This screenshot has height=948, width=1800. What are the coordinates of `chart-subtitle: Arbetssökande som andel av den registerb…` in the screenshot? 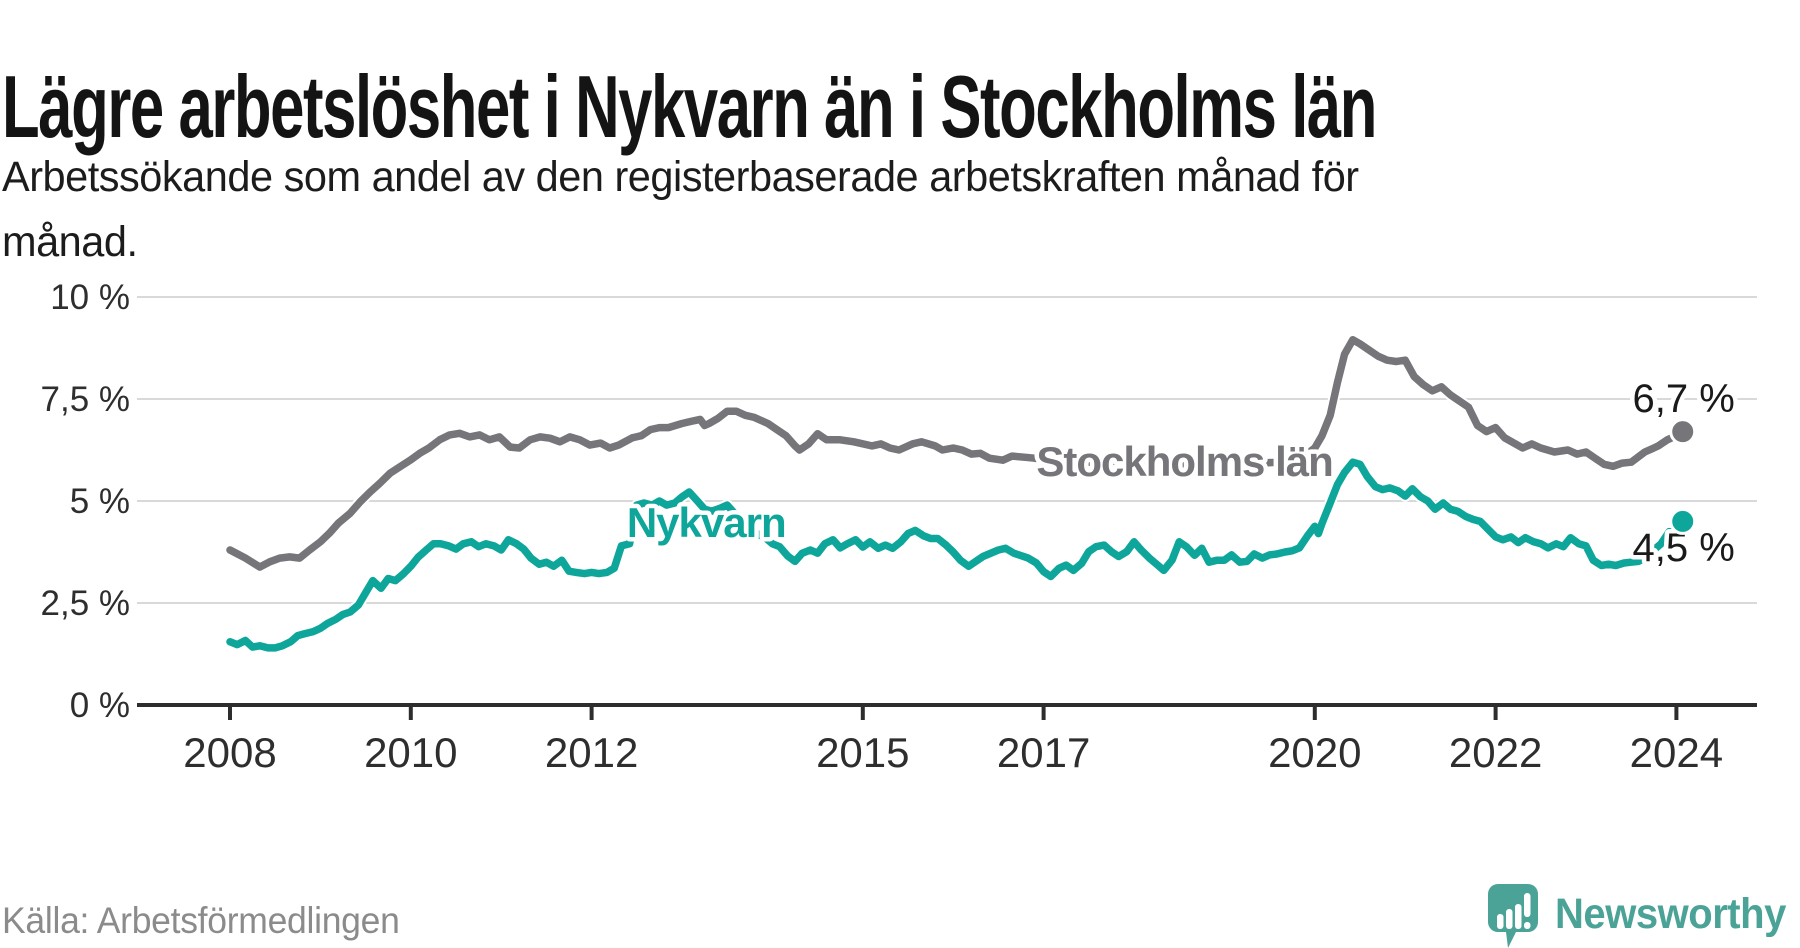 It's located at (680, 210).